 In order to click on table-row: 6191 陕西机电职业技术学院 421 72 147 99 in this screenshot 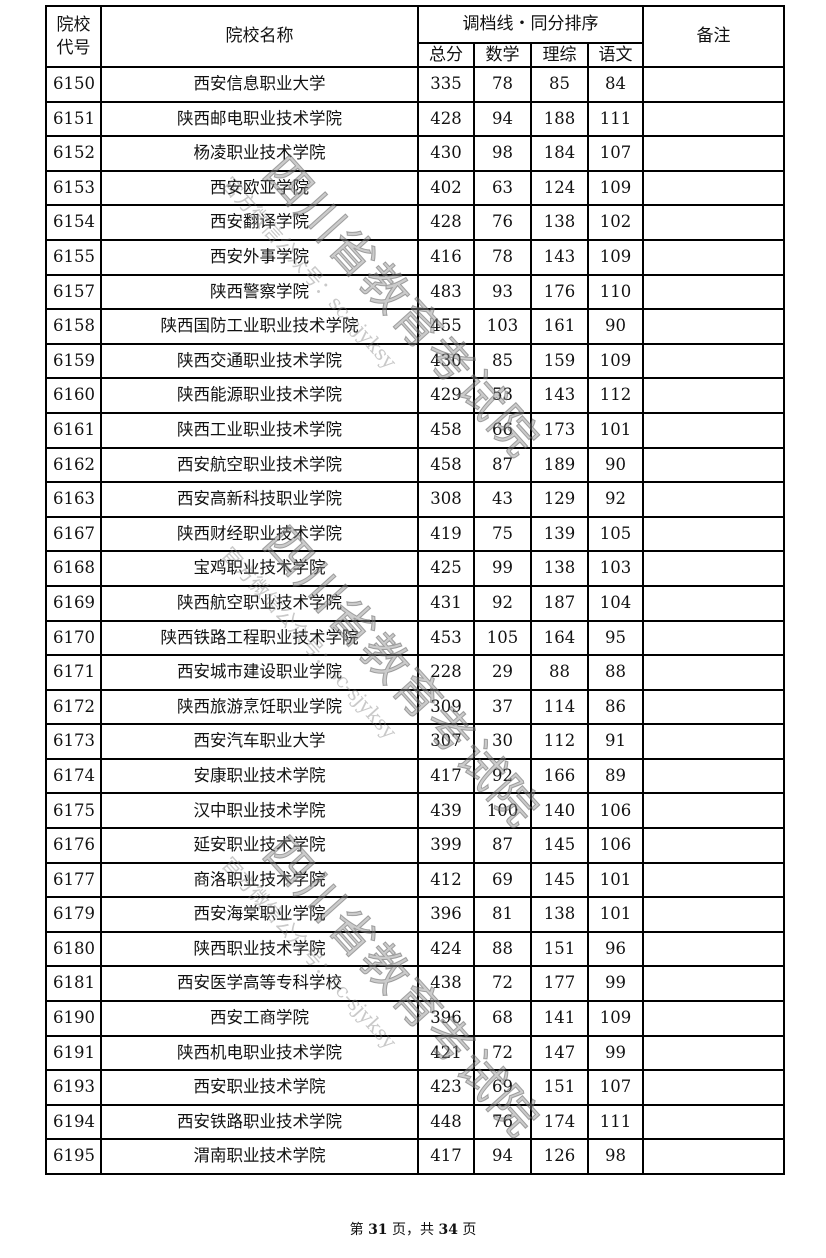, I will do `click(415, 1053)`.